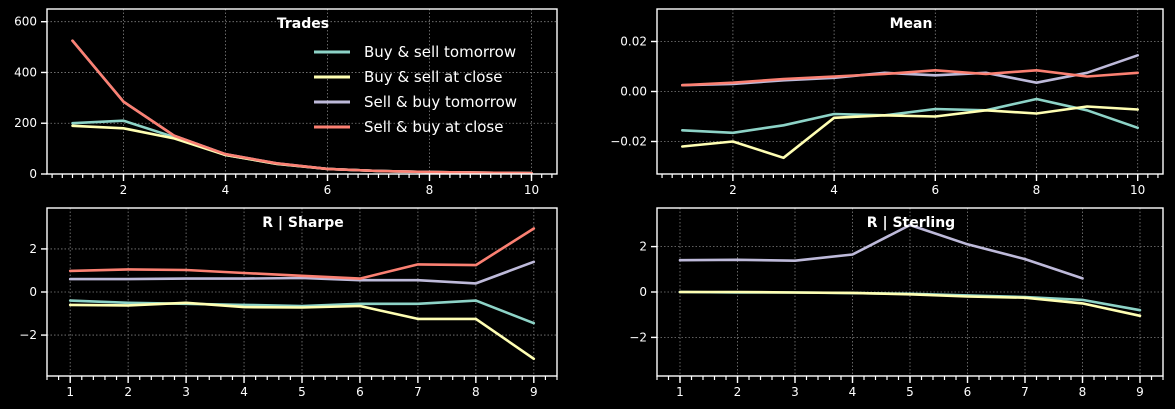 The height and width of the screenshot is (409, 1175). What do you see at coordinates (633, 42) in the screenshot?
I see `y-tick-label: 0.02` at bounding box center [633, 42].